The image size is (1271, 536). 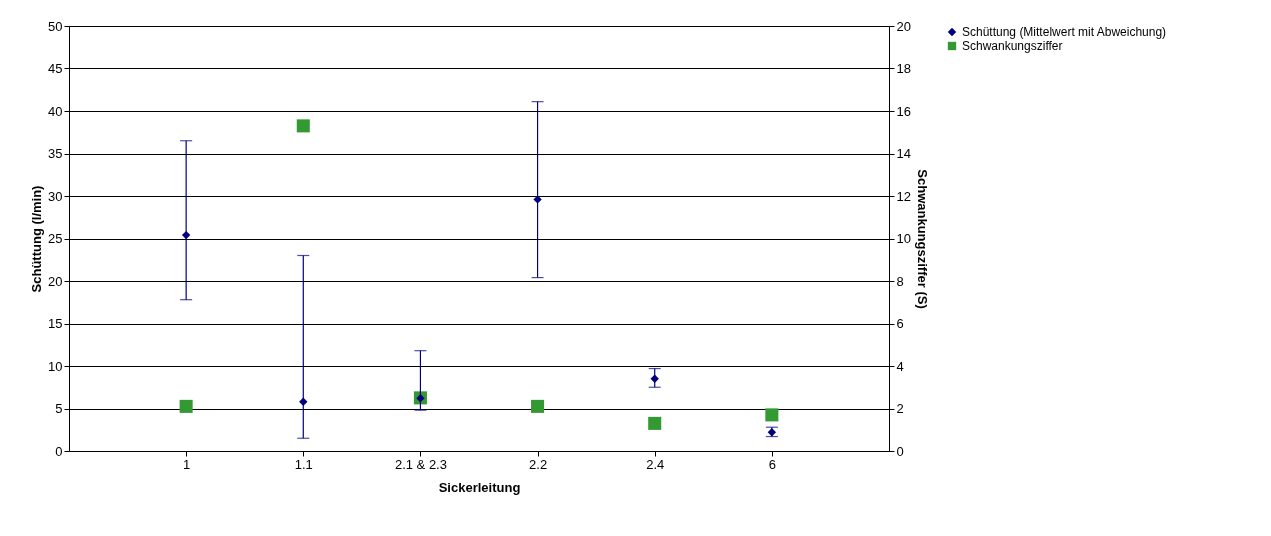 I want to click on y2-tick-label: 18, so click(x=903, y=68).